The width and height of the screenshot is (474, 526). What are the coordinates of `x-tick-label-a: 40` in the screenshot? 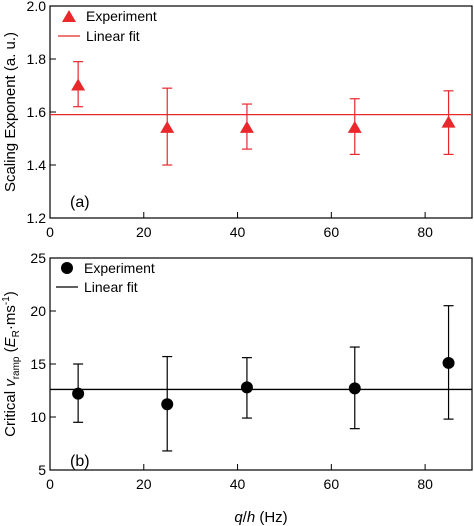 It's located at (238, 232).